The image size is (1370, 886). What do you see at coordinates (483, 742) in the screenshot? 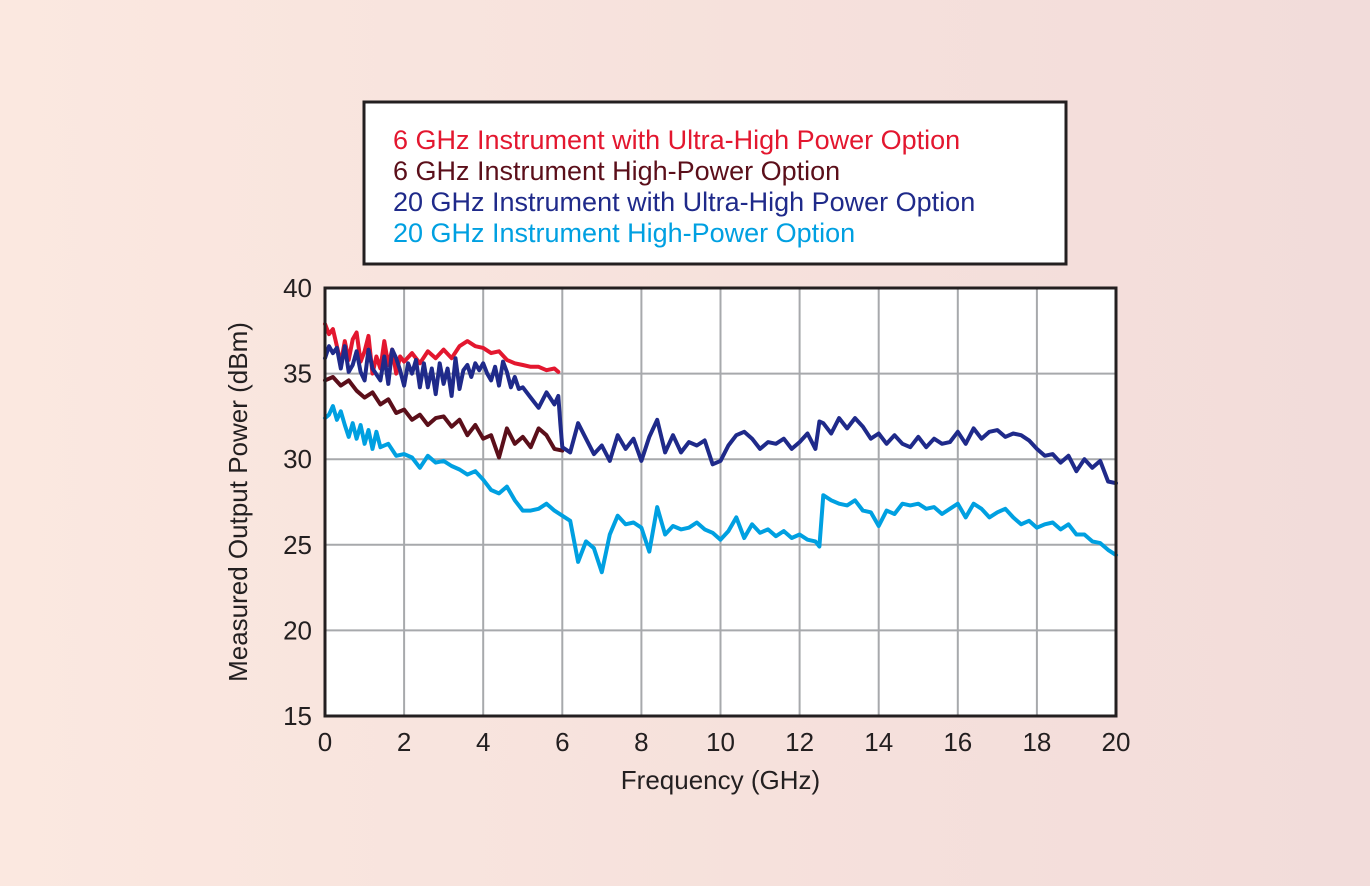
I see `x-tick-label: 4` at bounding box center [483, 742].